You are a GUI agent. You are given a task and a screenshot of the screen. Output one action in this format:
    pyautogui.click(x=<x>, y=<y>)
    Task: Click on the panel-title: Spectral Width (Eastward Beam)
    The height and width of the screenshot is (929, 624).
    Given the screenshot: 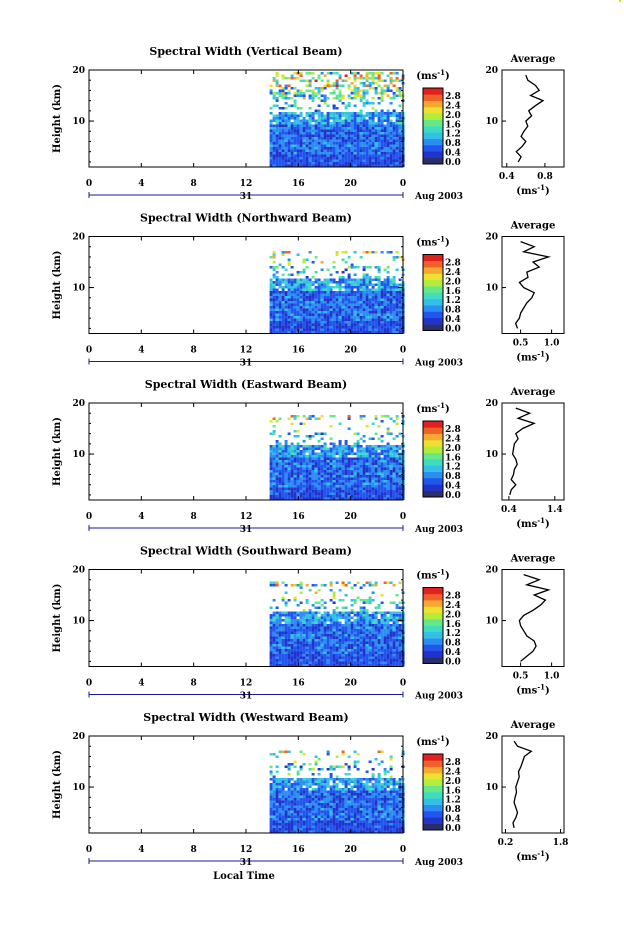 What is the action you would take?
    pyautogui.click(x=246, y=384)
    